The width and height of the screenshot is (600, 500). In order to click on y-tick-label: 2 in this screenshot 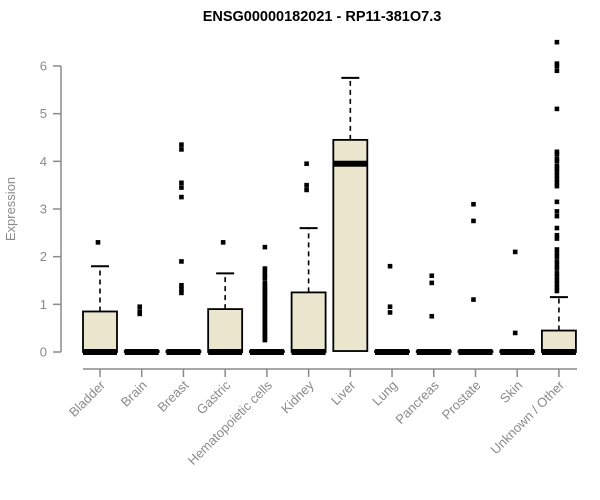, I will do `click(43, 256)`.